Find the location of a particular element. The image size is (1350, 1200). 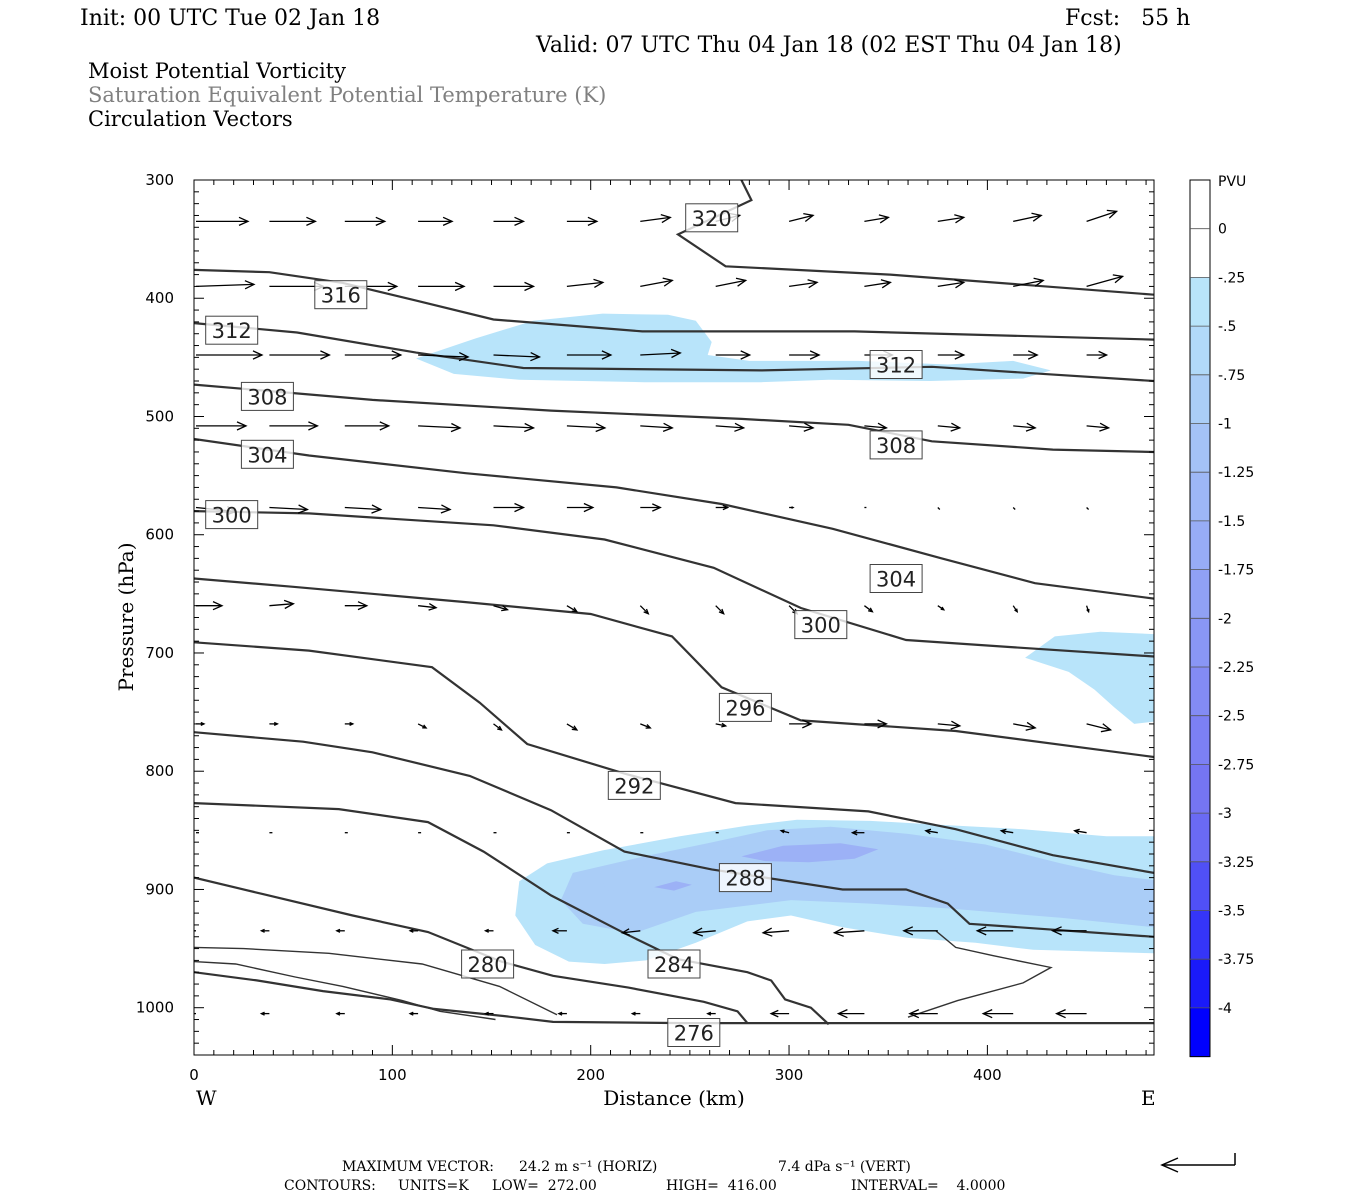

contour-label-308-1: 308 is located at coordinates (267, 396).